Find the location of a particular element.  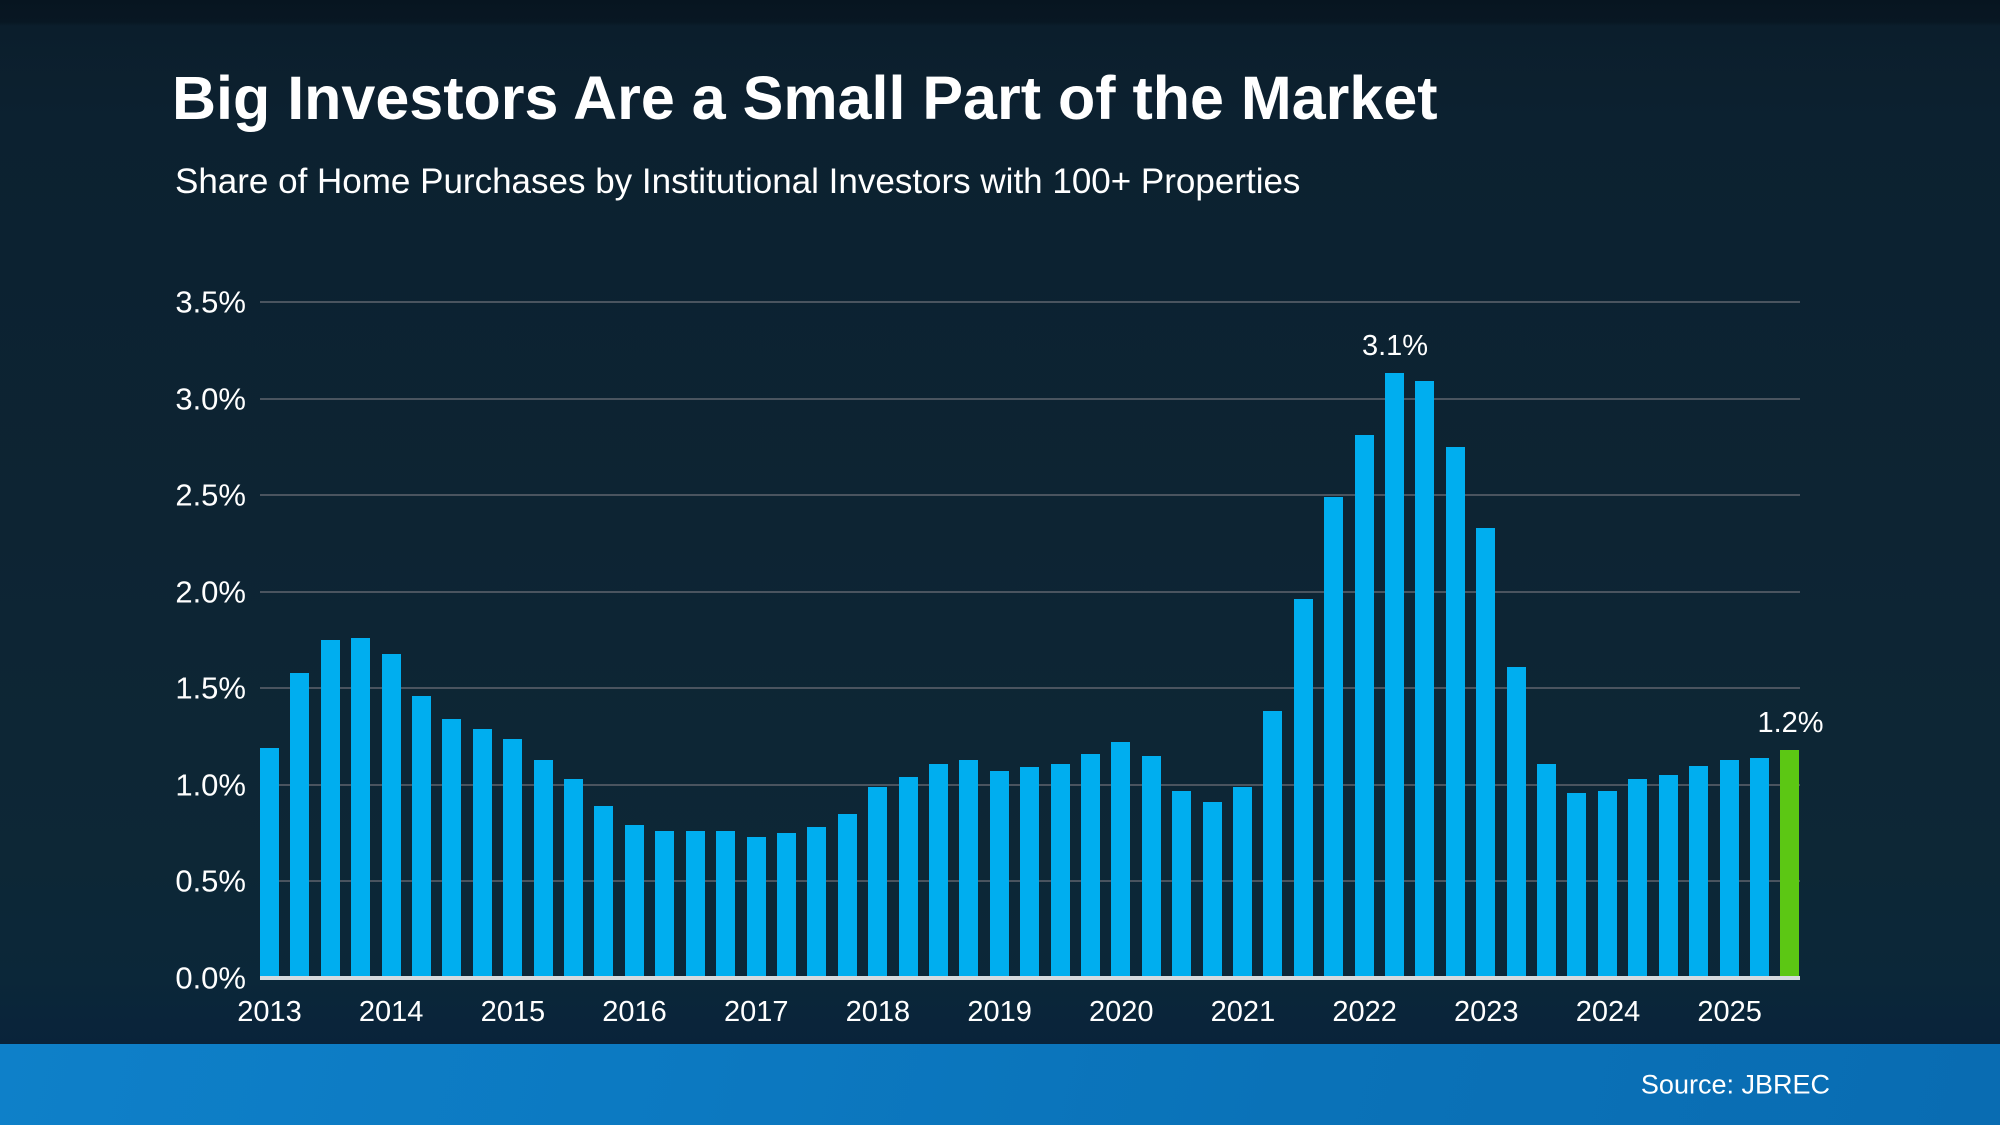

gridline-2.0% is located at coordinates (1030, 591).